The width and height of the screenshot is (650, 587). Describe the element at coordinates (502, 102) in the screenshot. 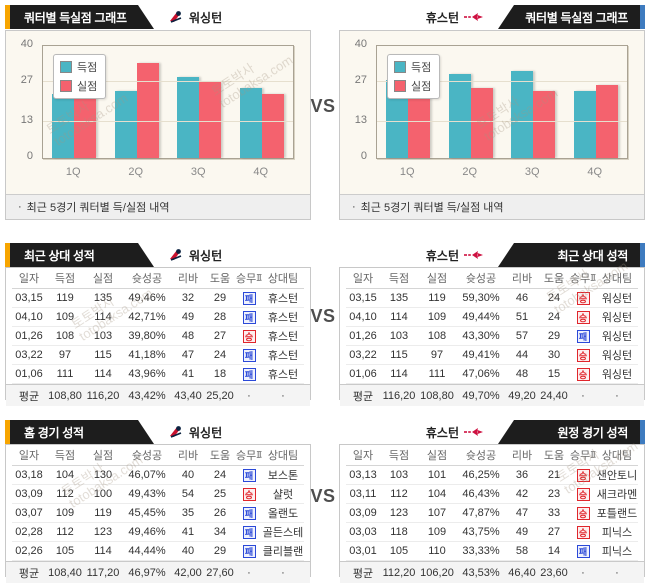

I see `plot-area: 득점 실점` at that location.